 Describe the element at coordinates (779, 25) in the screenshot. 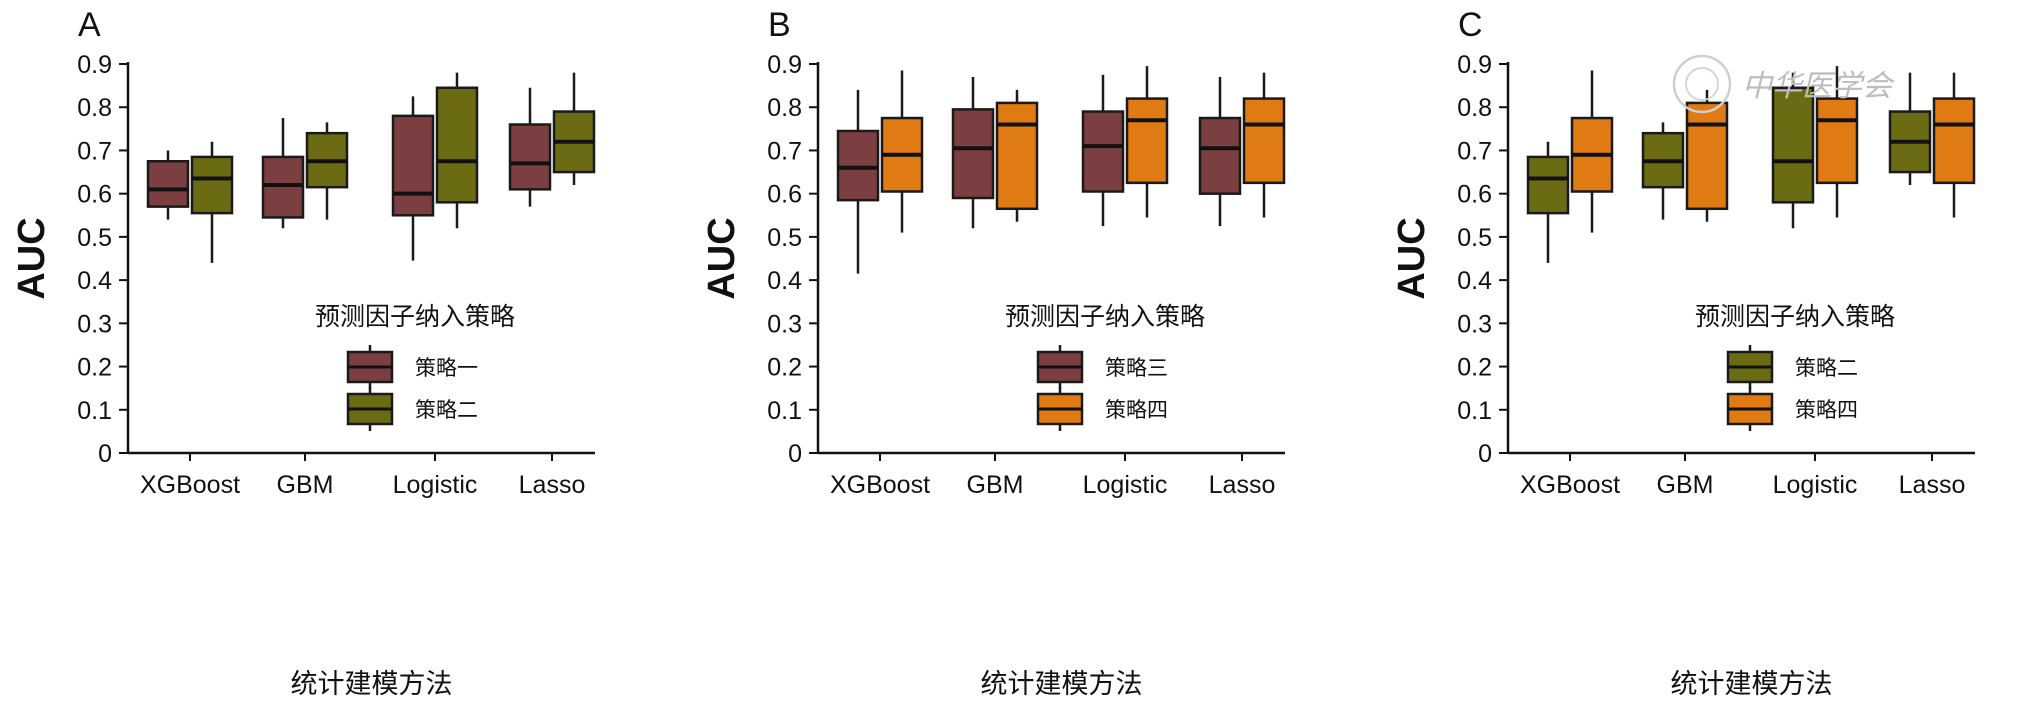

I see `panel-letter: B` at that location.